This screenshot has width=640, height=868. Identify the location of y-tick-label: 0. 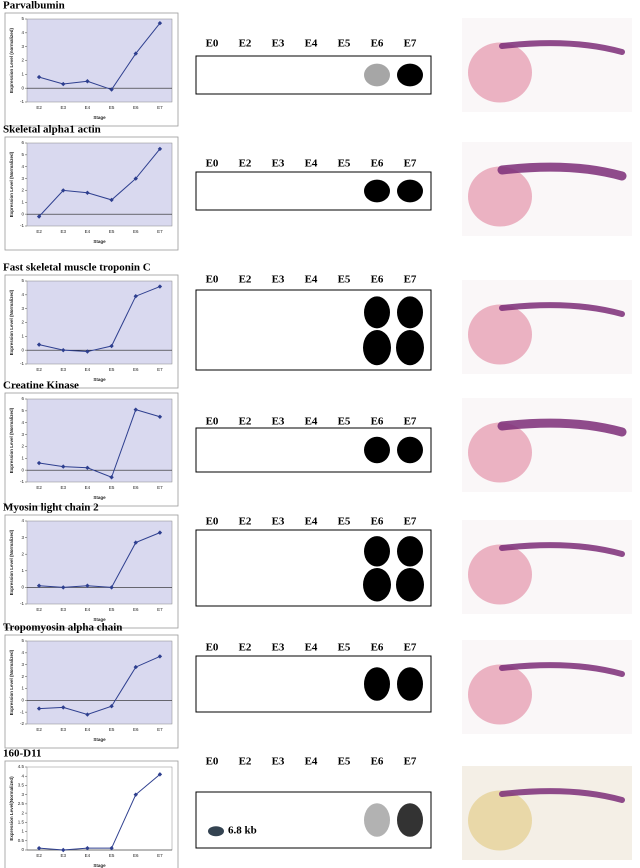
(22, 587).